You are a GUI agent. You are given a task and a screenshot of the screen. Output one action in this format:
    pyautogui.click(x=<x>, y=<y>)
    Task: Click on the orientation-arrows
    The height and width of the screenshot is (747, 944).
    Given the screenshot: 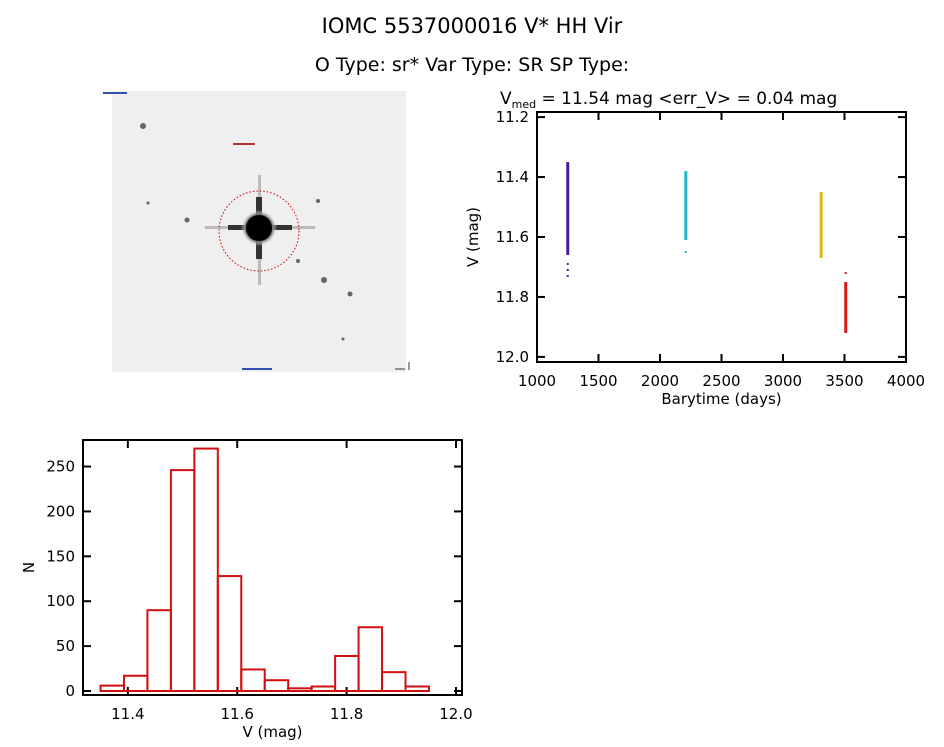 What is the action you would take?
    pyautogui.click(x=402, y=366)
    